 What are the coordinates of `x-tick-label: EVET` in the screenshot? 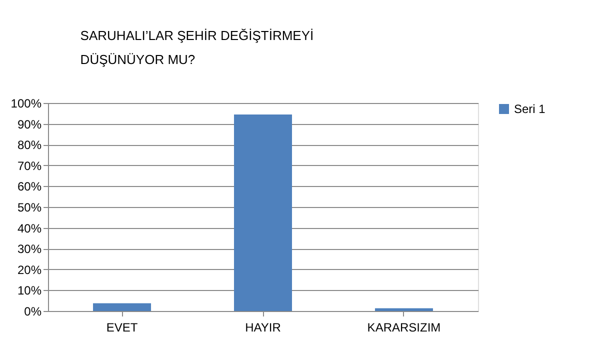 It's located at (122, 327).